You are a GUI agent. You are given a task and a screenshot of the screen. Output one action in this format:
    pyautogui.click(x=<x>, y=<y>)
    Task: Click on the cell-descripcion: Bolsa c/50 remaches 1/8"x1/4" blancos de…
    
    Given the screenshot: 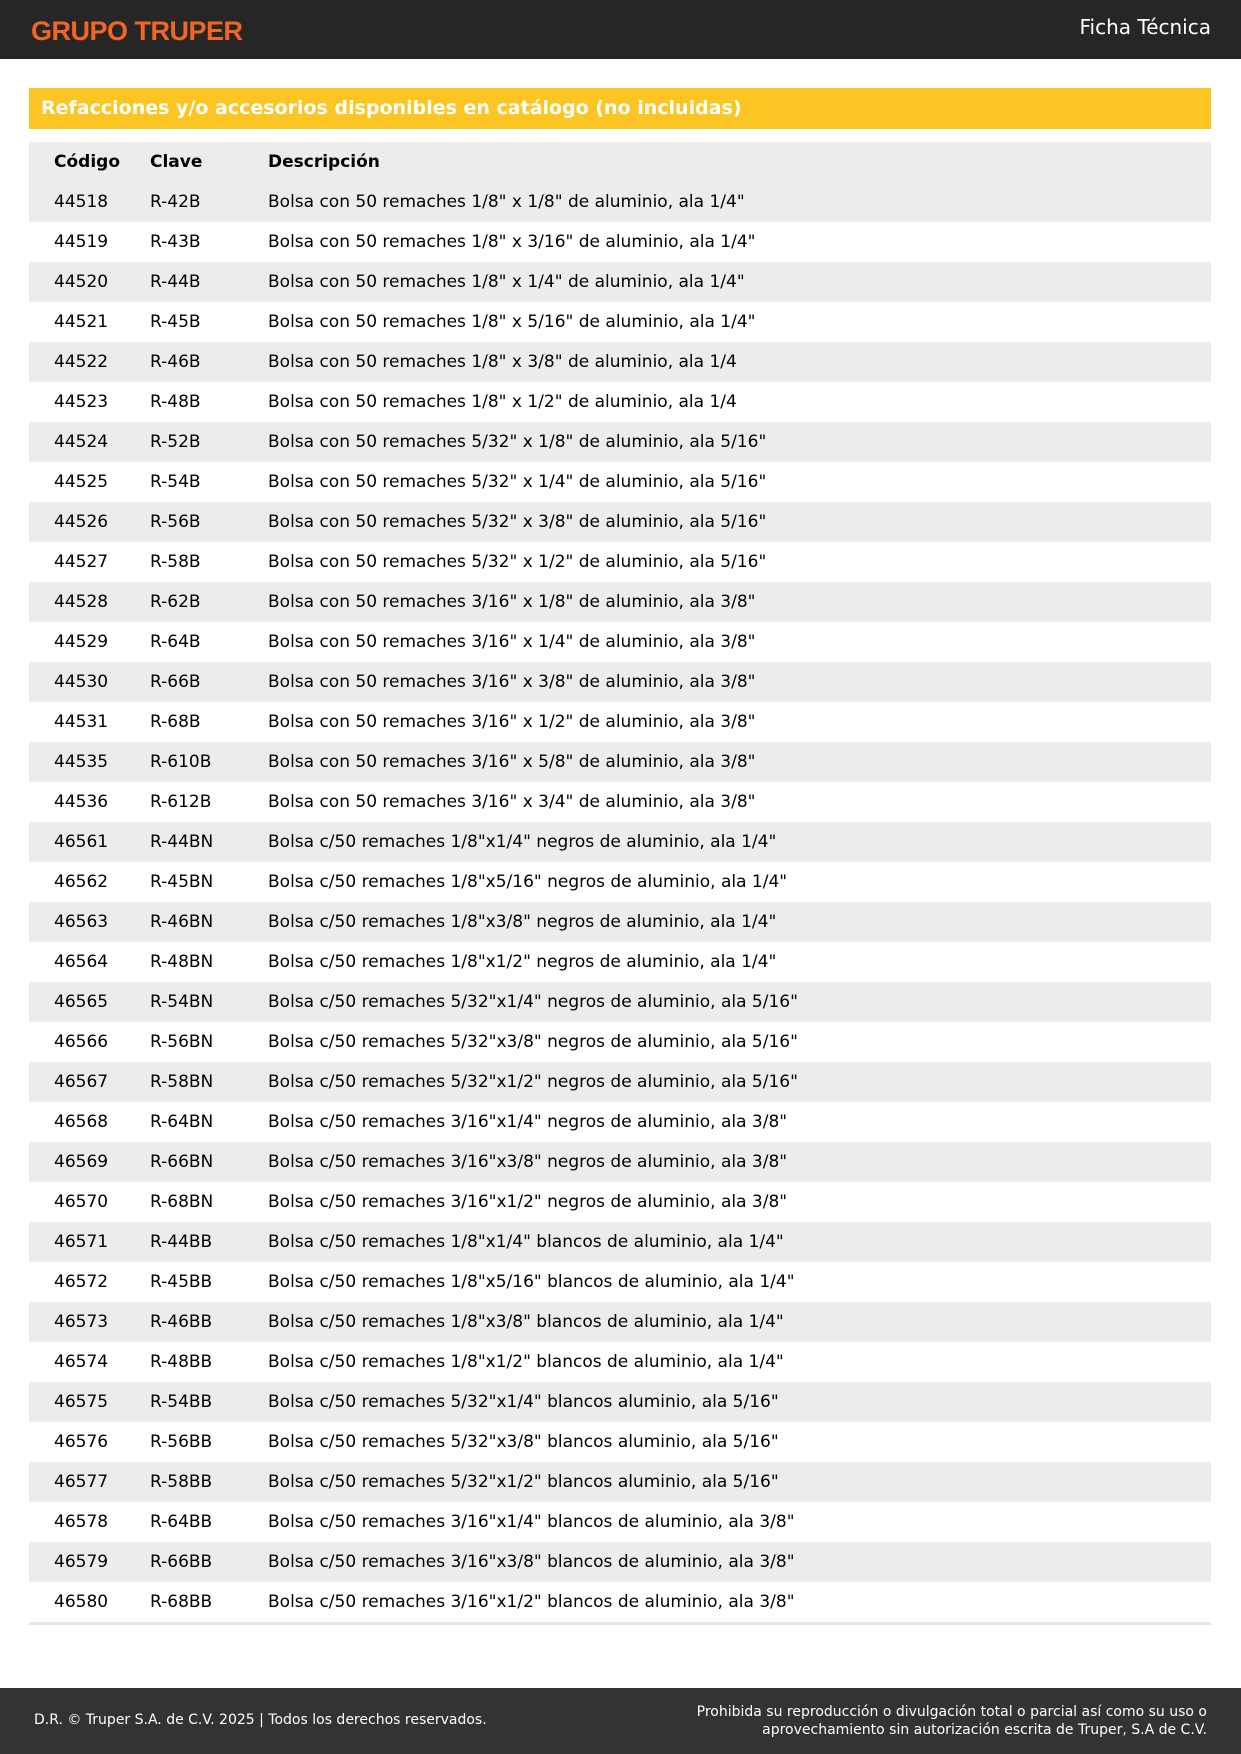 What is the action you would take?
    pyautogui.click(x=739, y=1242)
    